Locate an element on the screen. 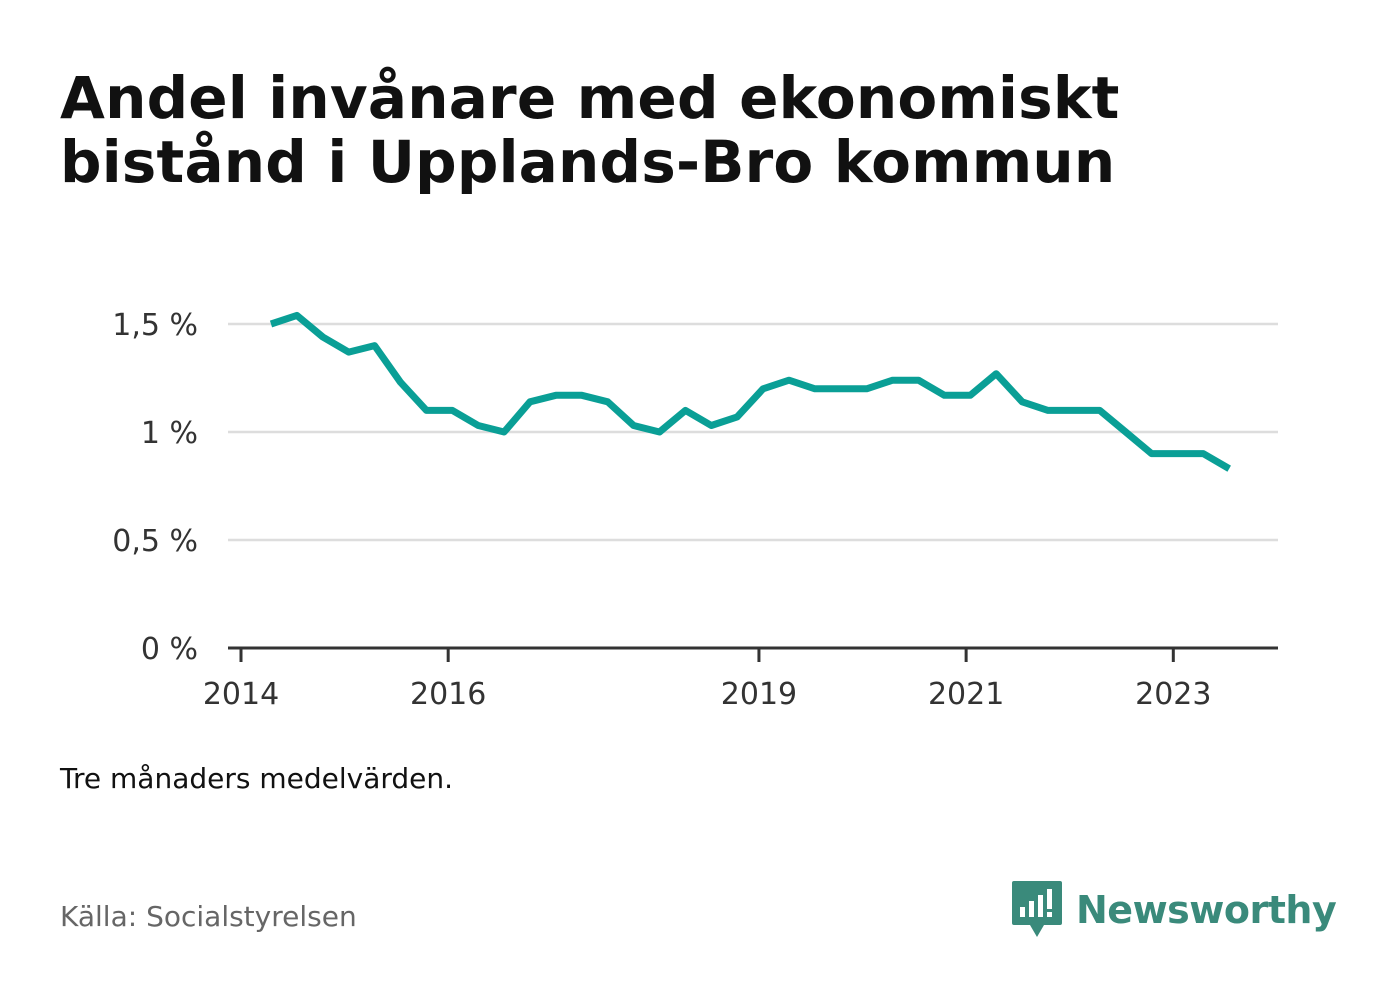 The width and height of the screenshot is (1382, 999). newsworthy-logo: Newsworthy is located at coordinates (1173, 910).